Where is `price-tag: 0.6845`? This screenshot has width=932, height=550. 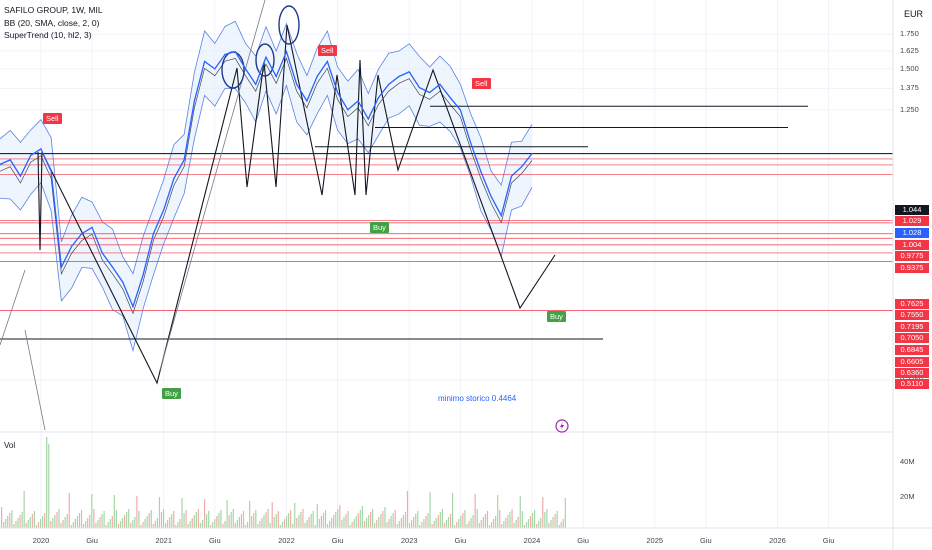
price-tag: 0.6845 is located at coordinates (912, 350).